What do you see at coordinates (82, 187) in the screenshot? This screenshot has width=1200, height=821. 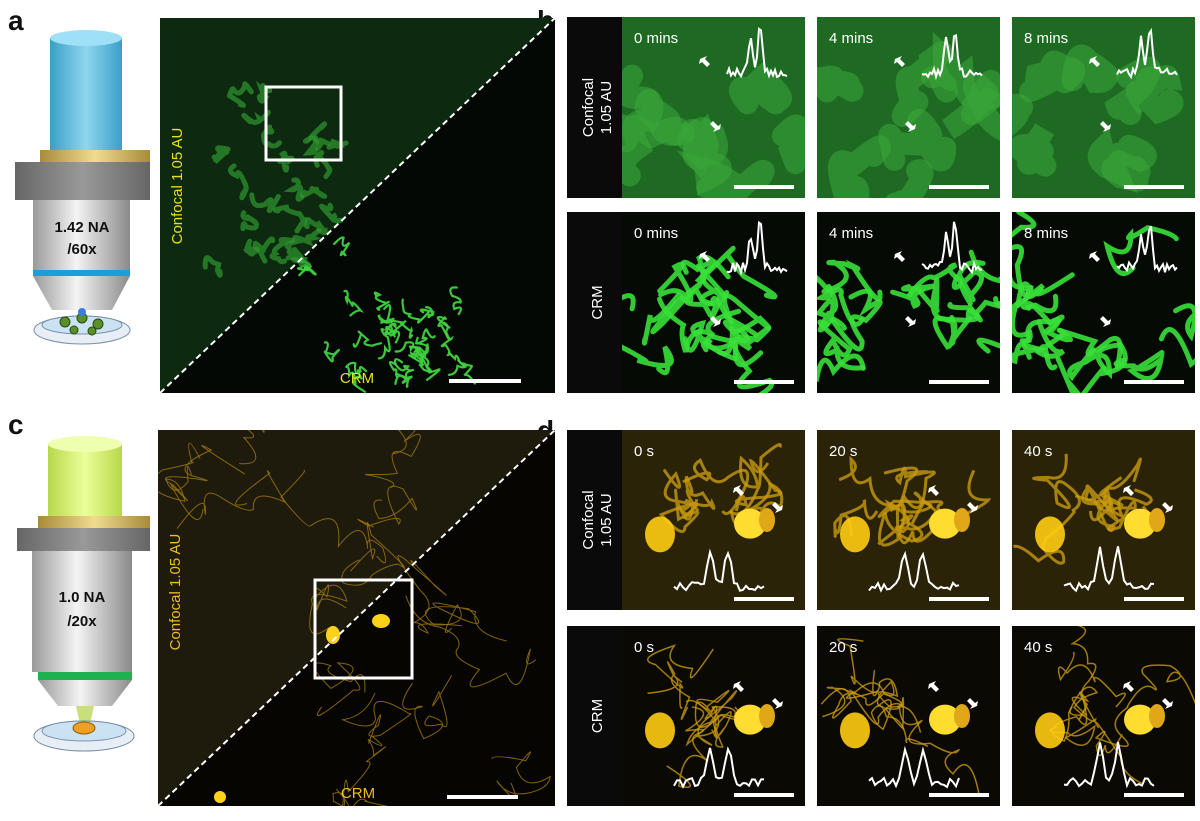 I see `objective-illustration` at bounding box center [82, 187].